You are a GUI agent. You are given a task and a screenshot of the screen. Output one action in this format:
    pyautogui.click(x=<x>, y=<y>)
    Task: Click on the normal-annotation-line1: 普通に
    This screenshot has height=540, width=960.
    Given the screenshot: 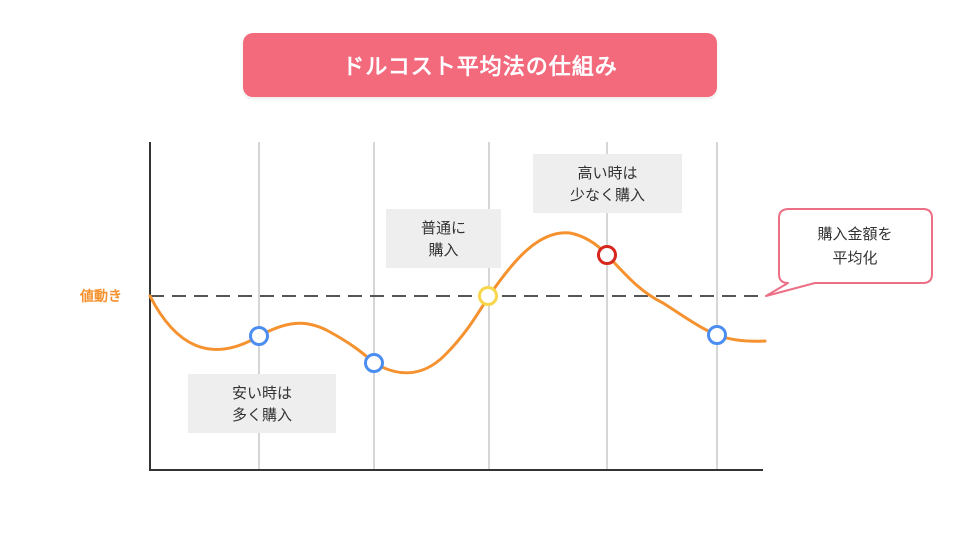 What is the action you would take?
    pyautogui.click(x=443, y=227)
    